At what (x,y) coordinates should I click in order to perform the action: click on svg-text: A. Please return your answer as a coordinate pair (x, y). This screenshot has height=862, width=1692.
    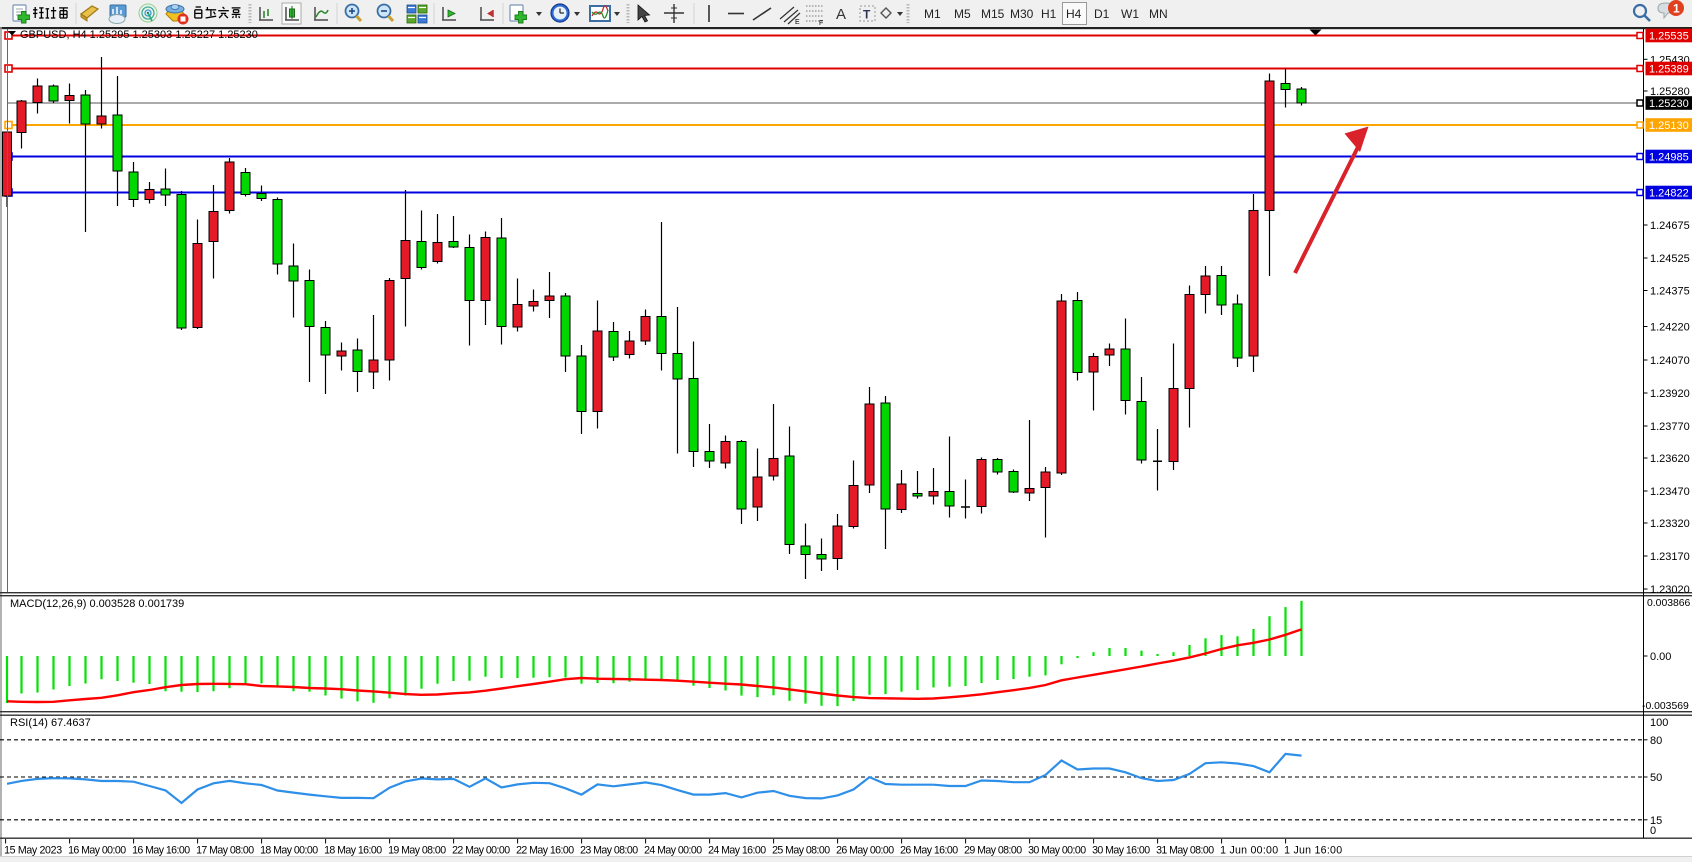
    Looking at the image, I should click on (841, 14).